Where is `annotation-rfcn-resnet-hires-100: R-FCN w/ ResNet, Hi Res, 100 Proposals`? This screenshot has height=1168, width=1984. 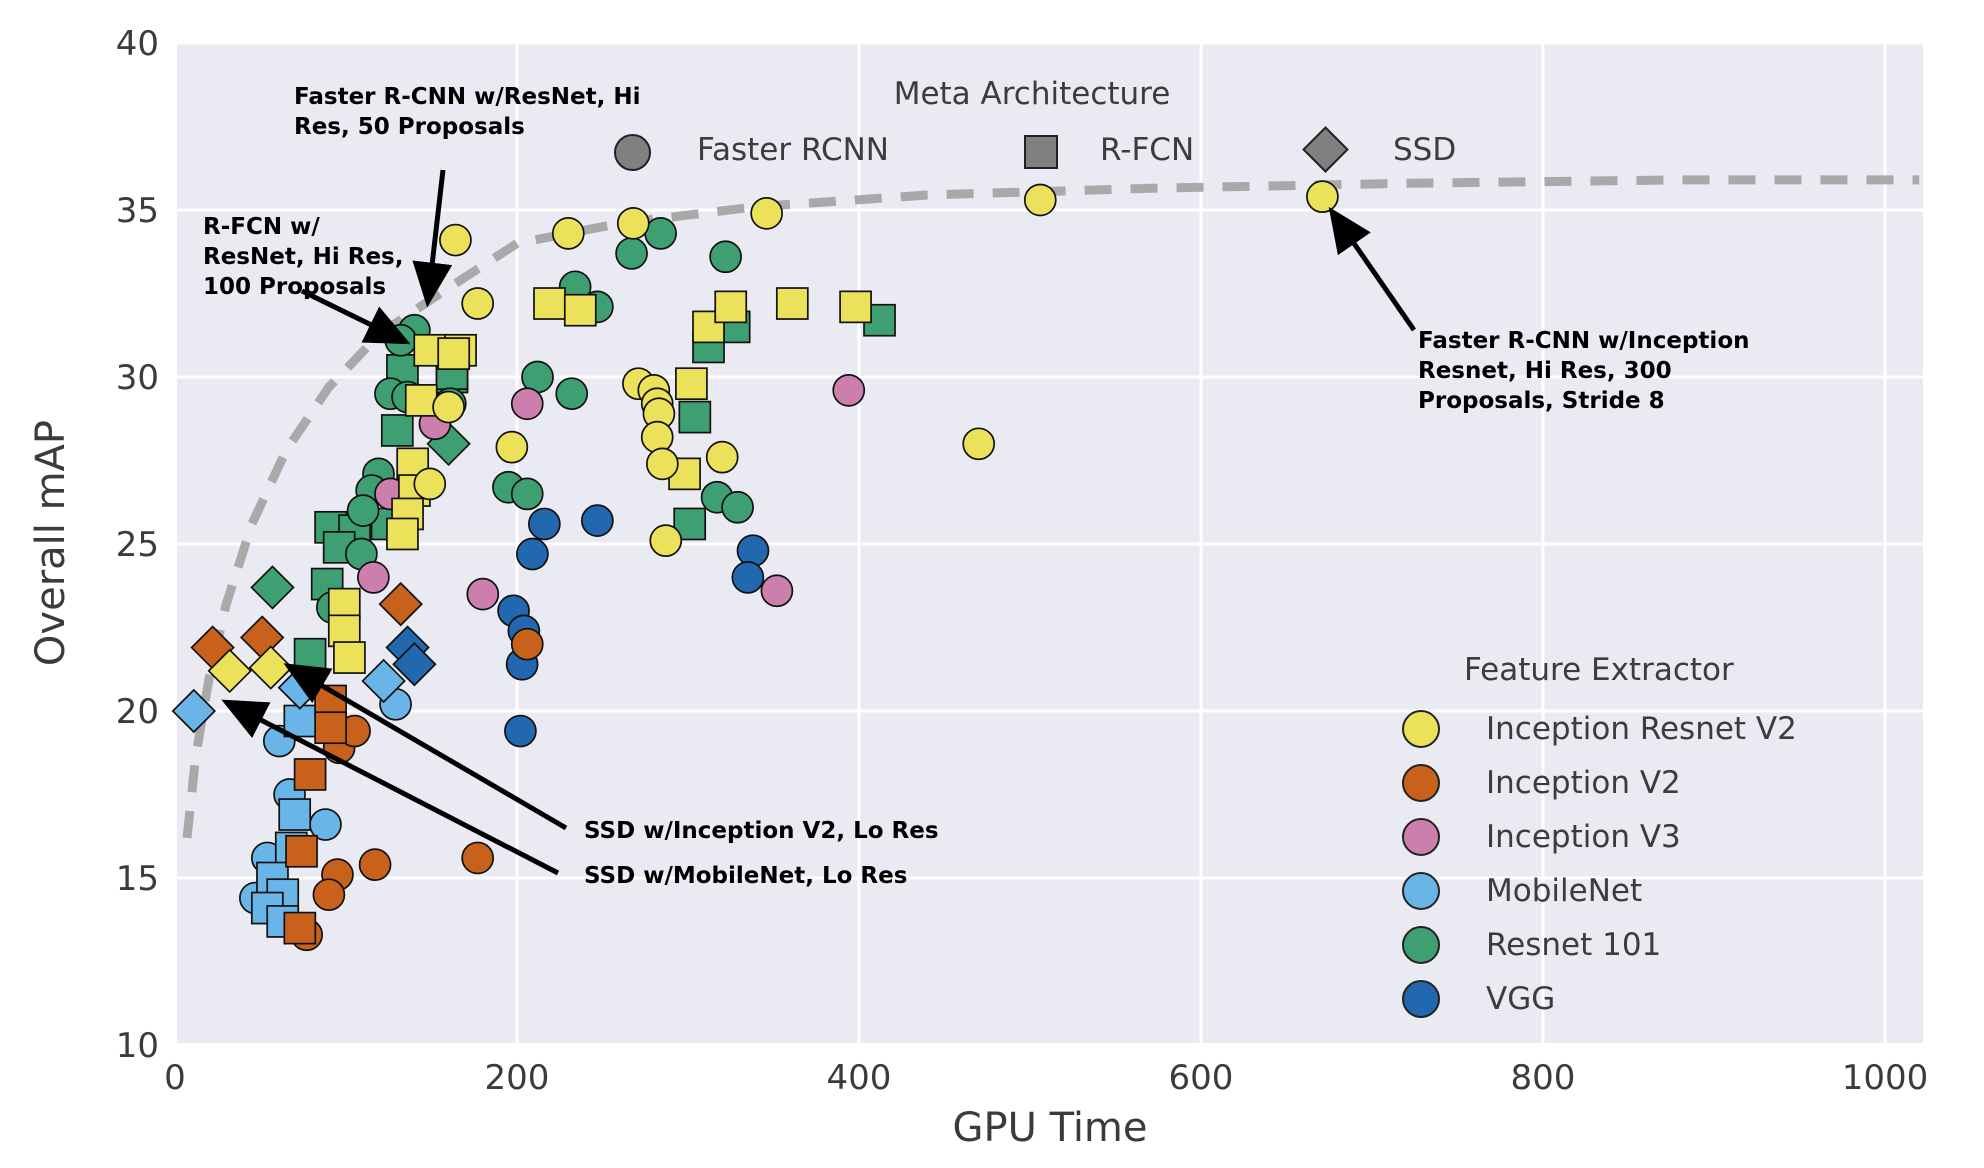
annotation-rfcn-resnet-hires-100: R-FCN w/ ResNet, Hi Res, 100 Proposals is located at coordinates (303, 257).